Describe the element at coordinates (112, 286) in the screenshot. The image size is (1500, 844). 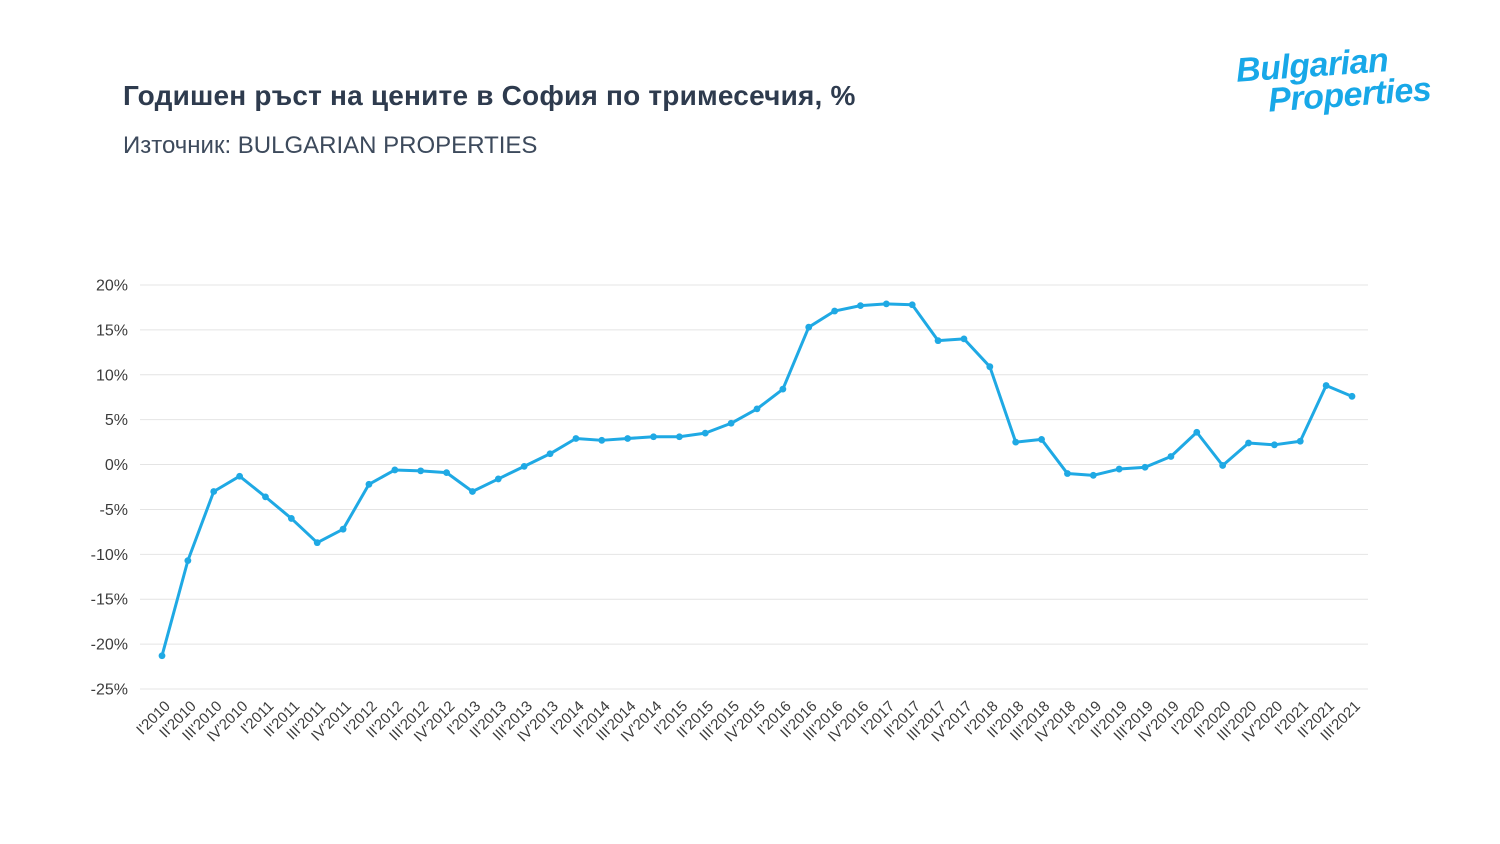
I see `y-tick-label: 20%` at that location.